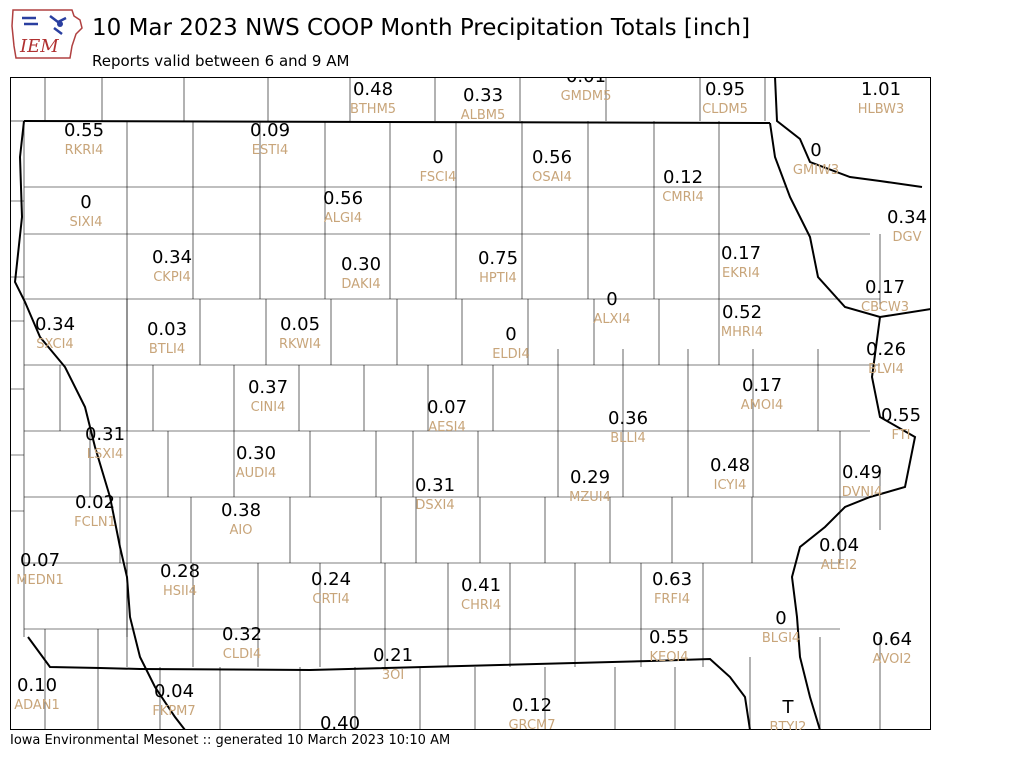 The width and height of the screenshot is (1024, 768). I want to click on station-id-label: CINI4, so click(268, 407).